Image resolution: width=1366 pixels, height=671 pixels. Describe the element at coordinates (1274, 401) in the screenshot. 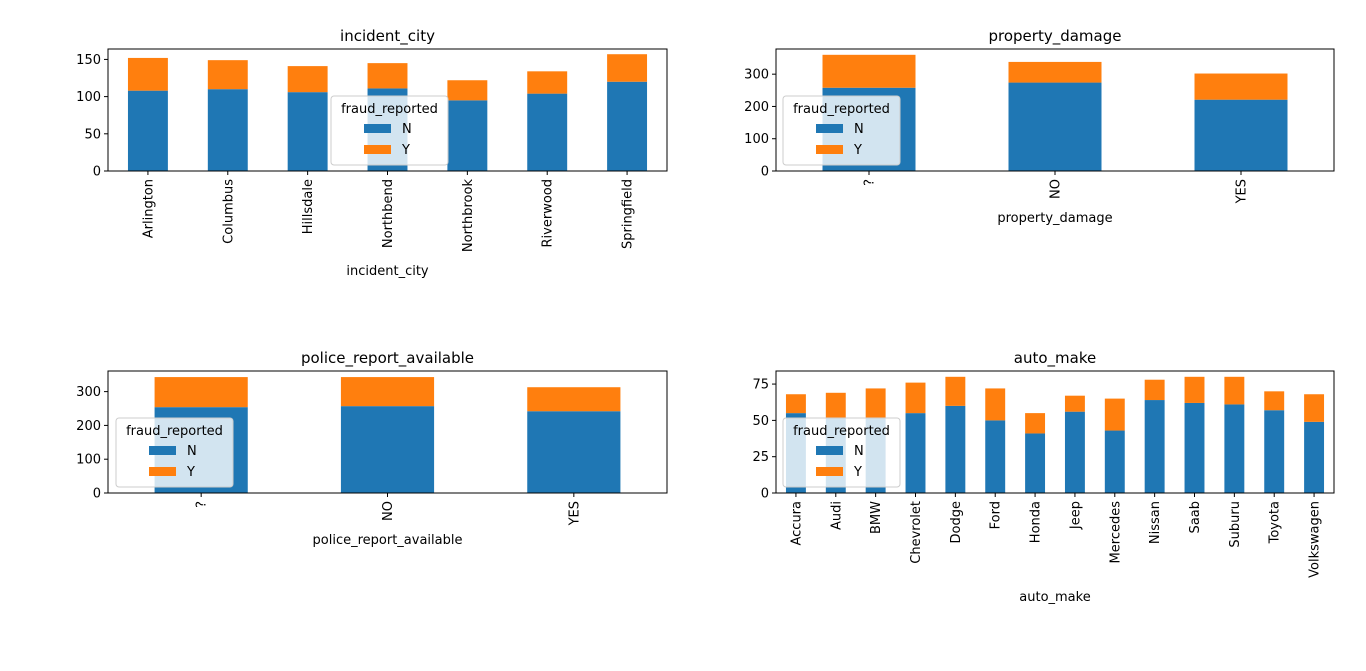

I see `bar-Y-Toyota` at that location.